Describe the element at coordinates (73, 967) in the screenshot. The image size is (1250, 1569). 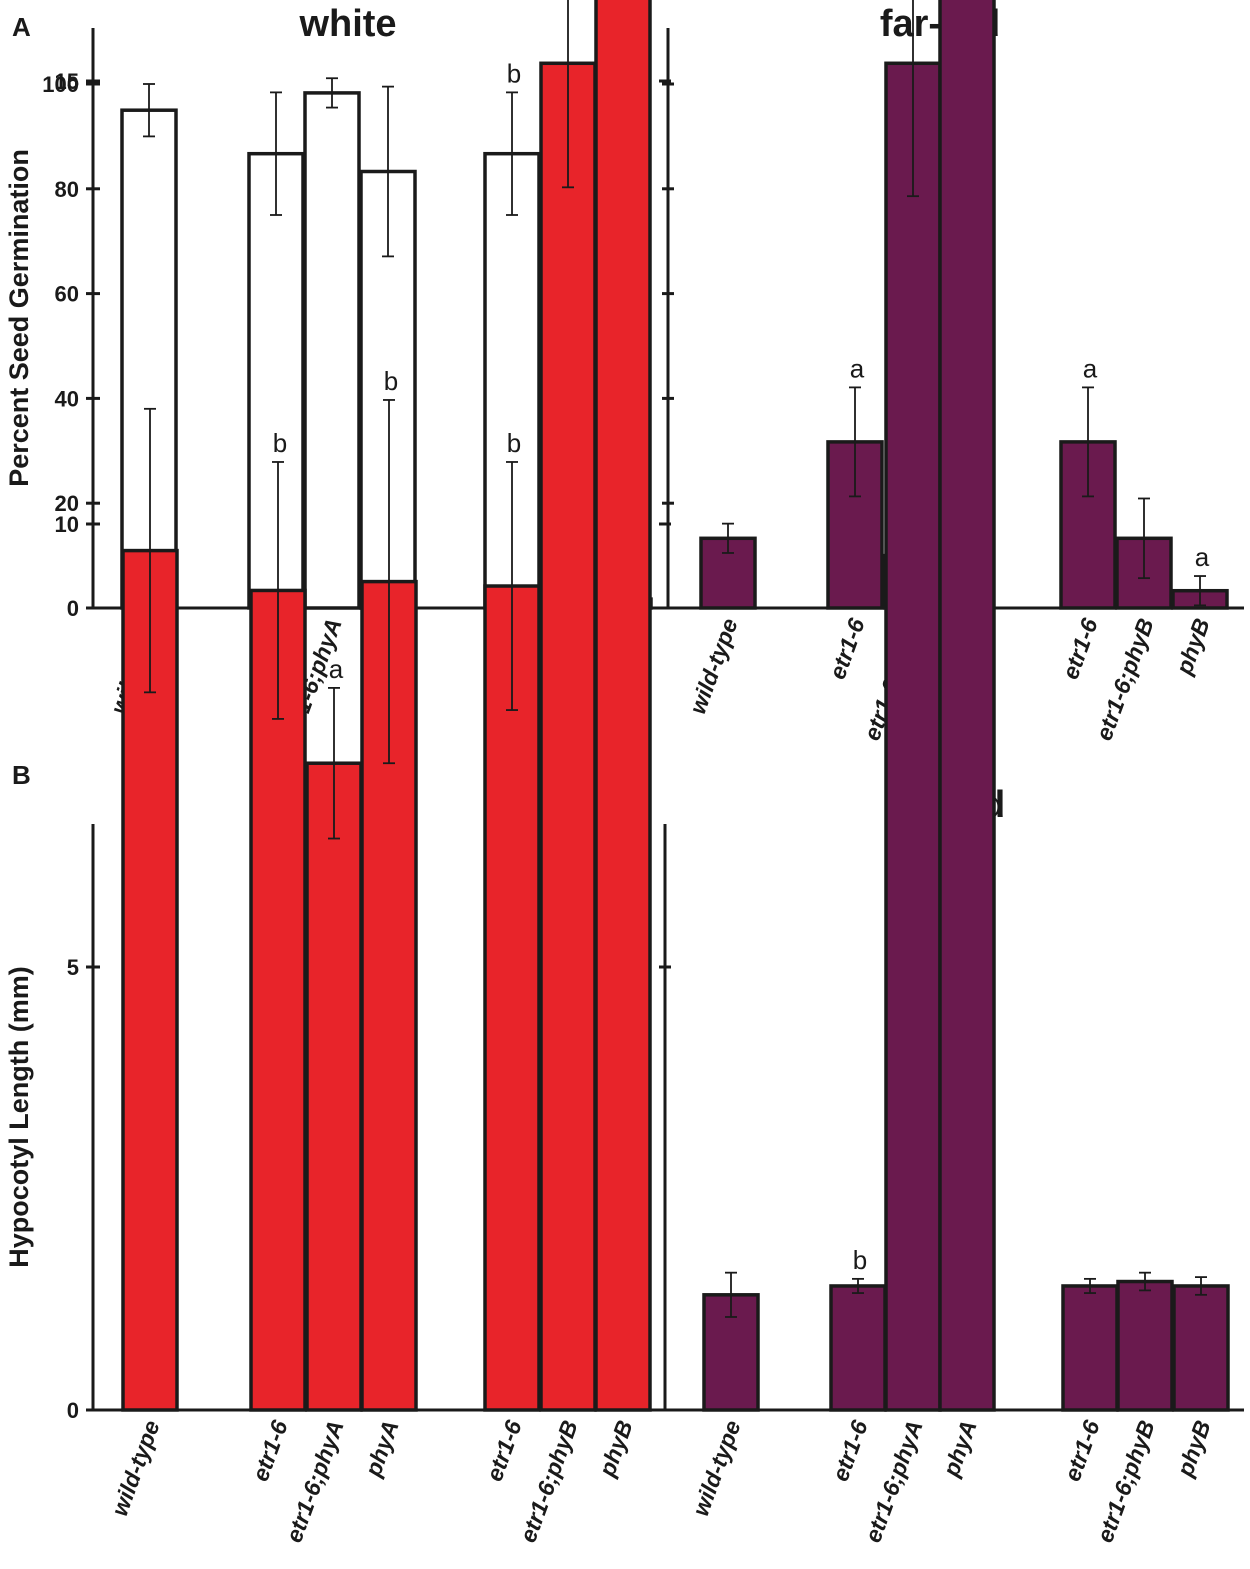
I see `y-tick-label: 5` at that location.